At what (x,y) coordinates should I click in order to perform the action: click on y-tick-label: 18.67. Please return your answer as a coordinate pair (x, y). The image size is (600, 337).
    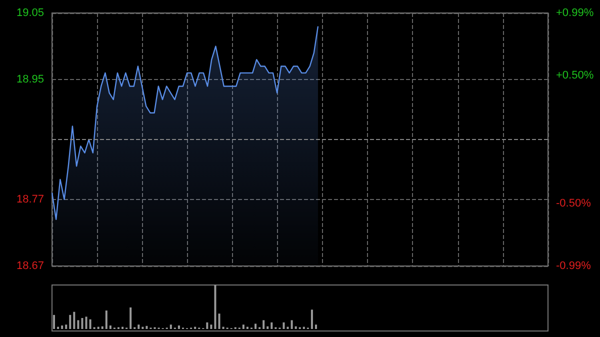
    Looking at the image, I should click on (30, 266).